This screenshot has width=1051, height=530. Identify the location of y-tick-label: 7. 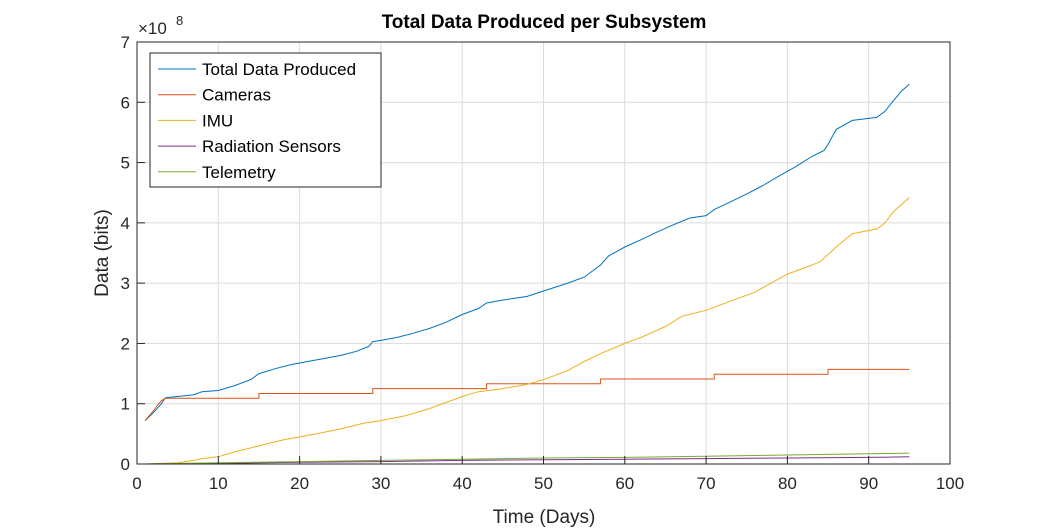
(125, 42).